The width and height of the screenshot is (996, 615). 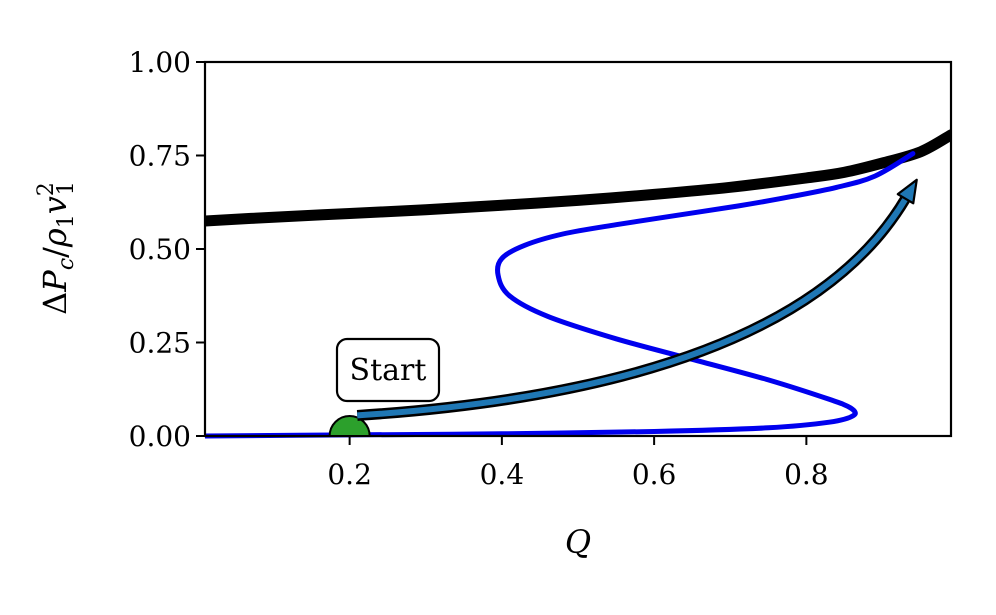 I want to click on arrow-head, so click(x=907, y=191).